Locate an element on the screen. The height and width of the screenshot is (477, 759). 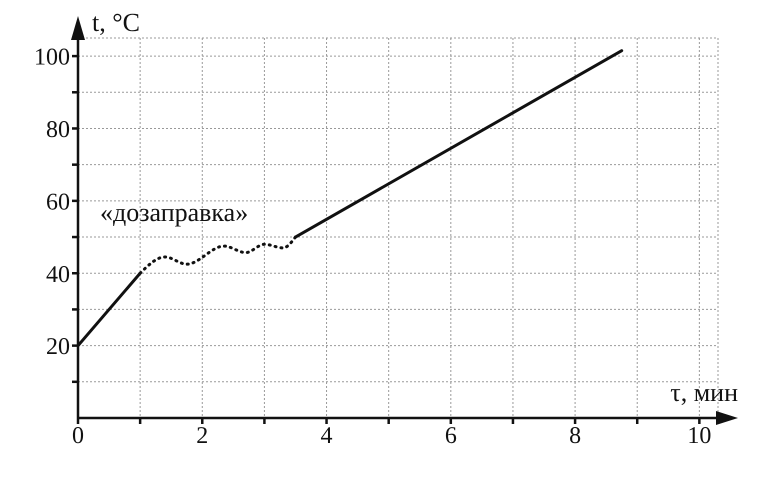
y-tick-label: 60 is located at coordinates (58, 202).